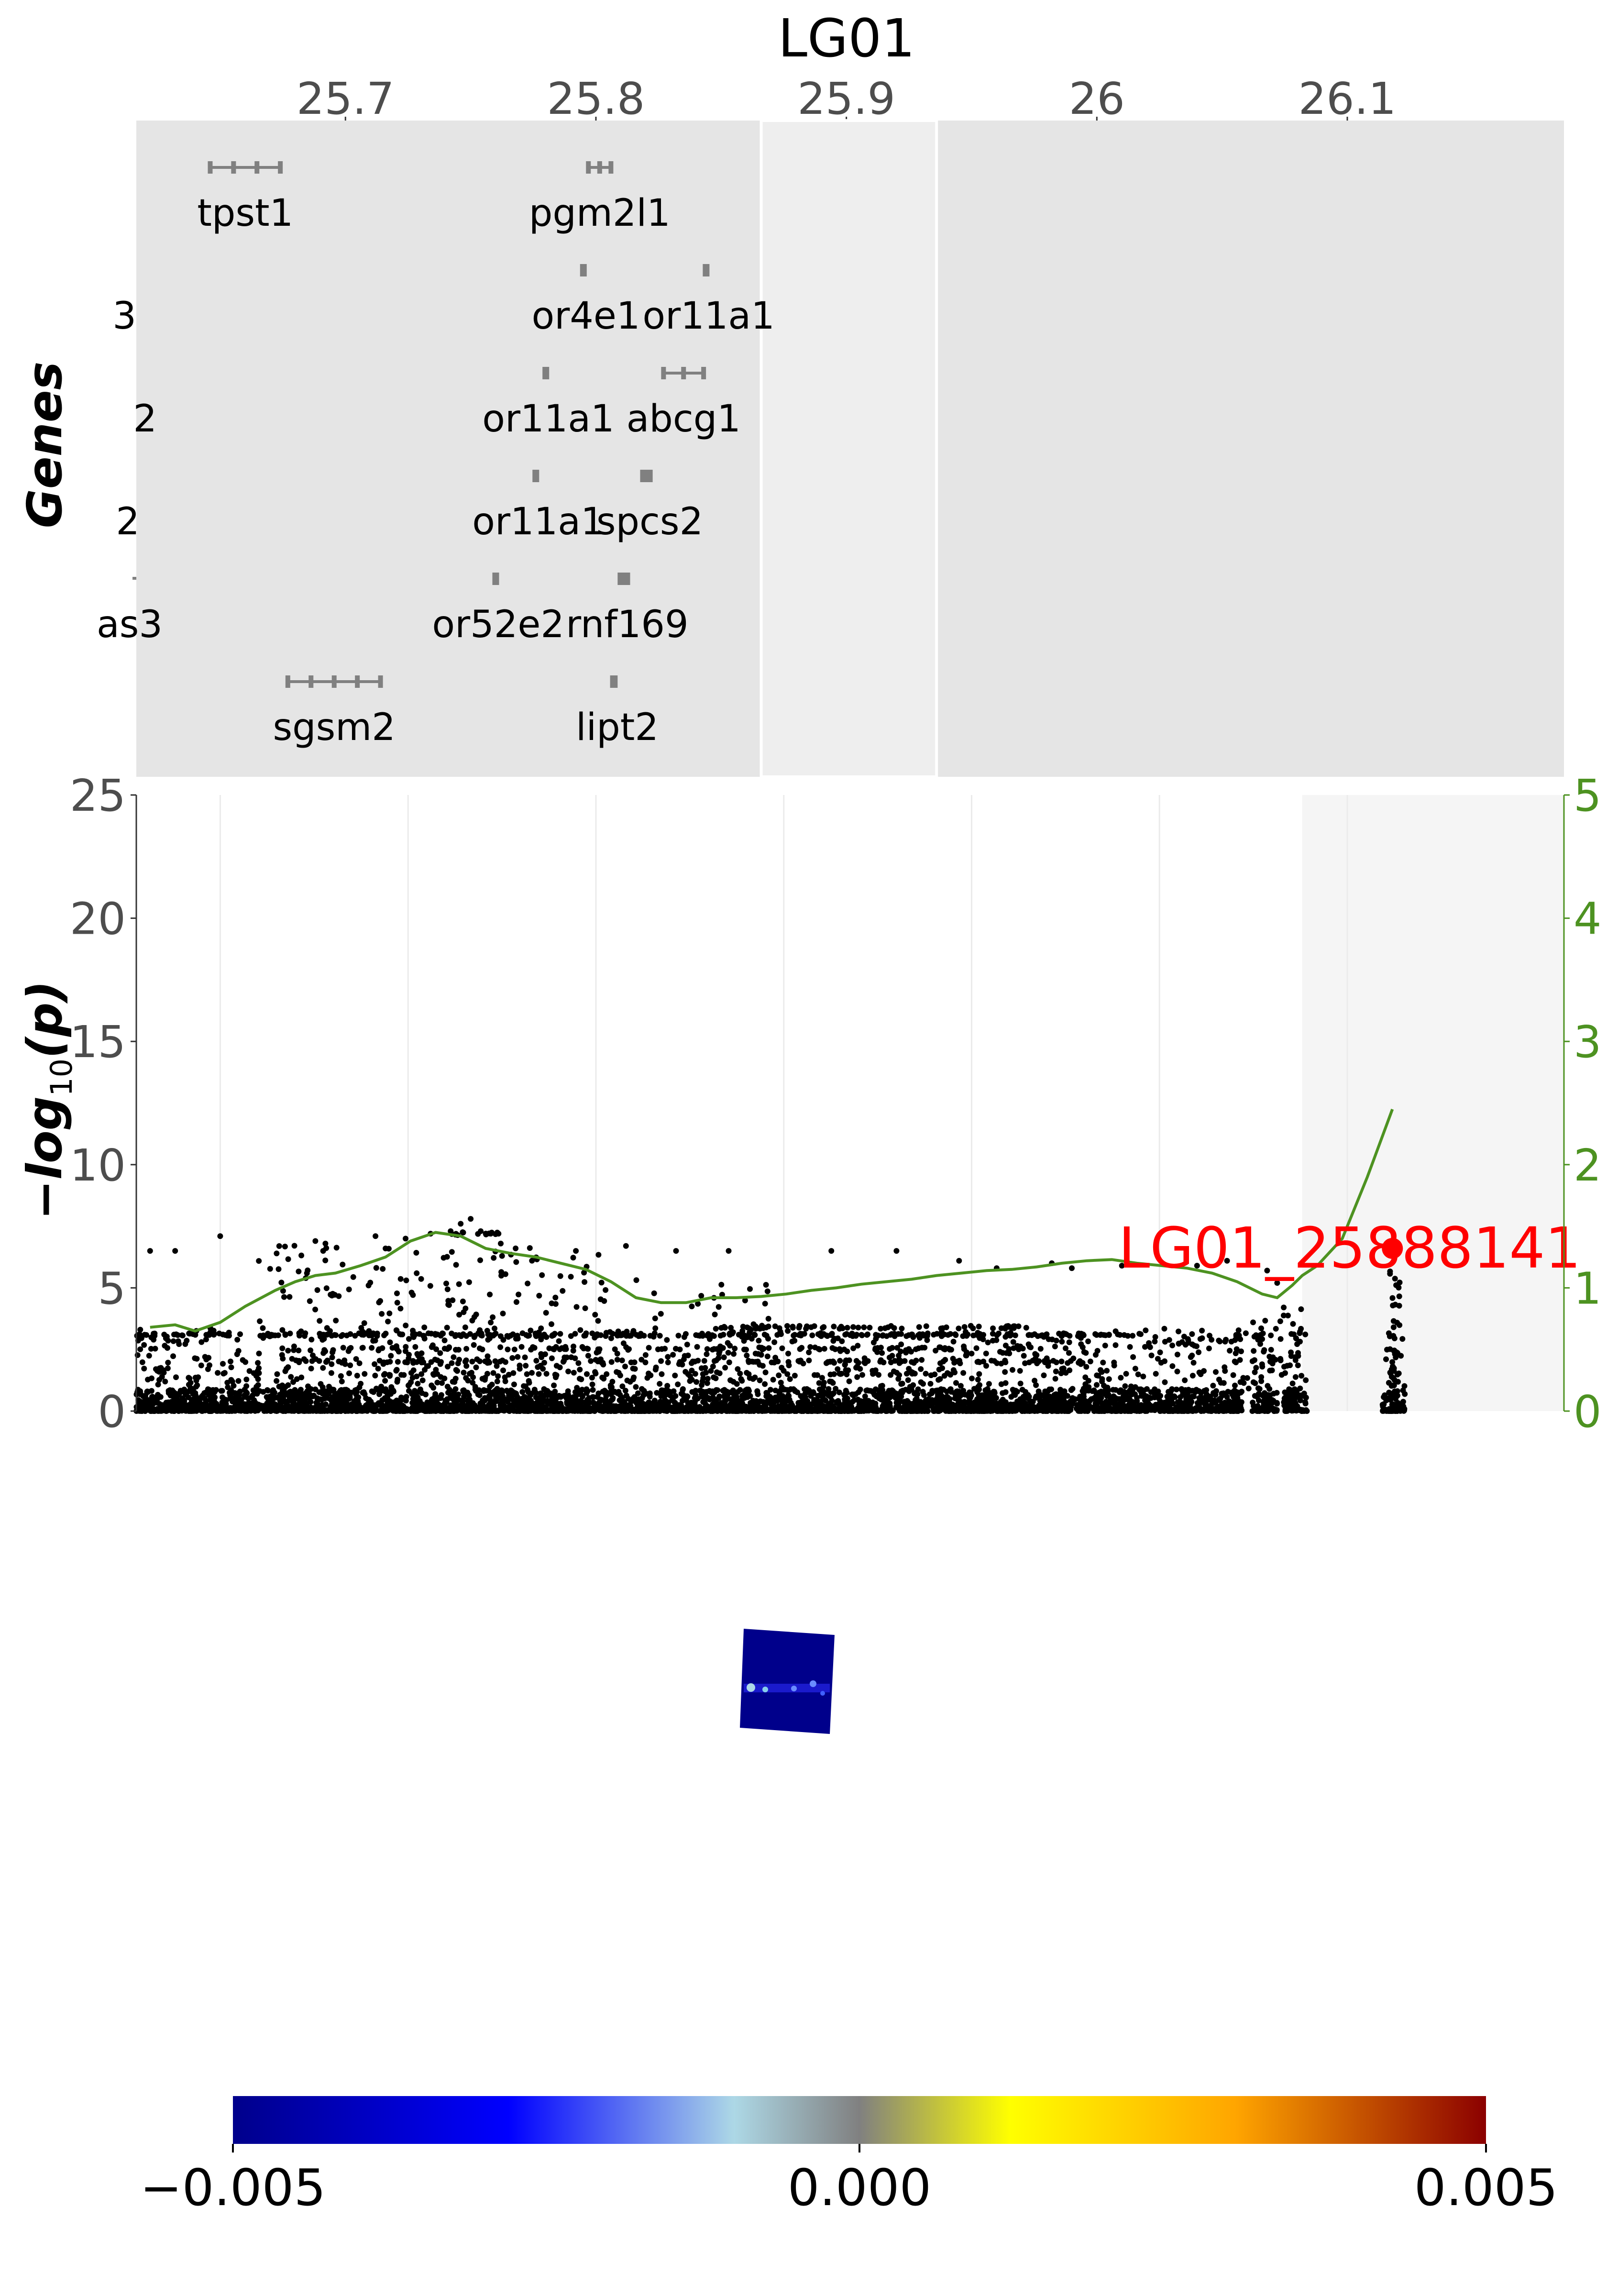  What do you see at coordinates (627, 610) in the screenshot?
I see `gene-rnf169: rnf169` at bounding box center [627, 610].